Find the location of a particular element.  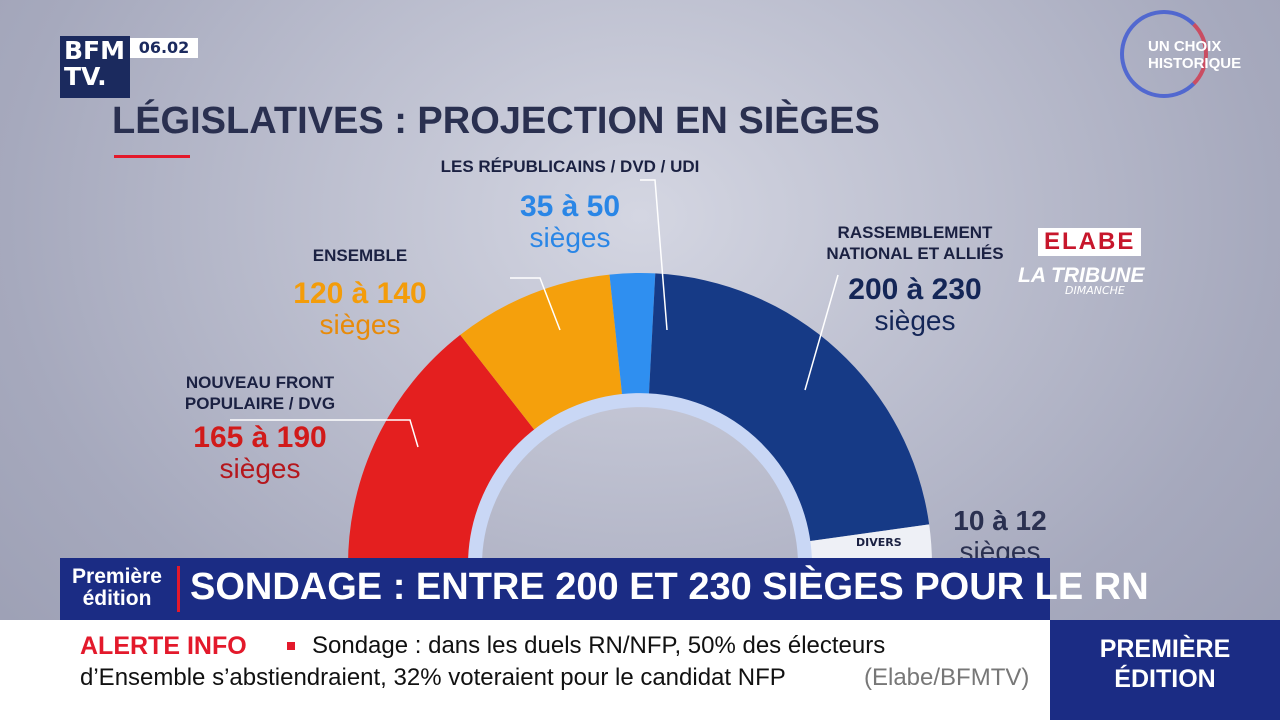

group-name: ENSEMBLE is located at coordinates (360, 255).